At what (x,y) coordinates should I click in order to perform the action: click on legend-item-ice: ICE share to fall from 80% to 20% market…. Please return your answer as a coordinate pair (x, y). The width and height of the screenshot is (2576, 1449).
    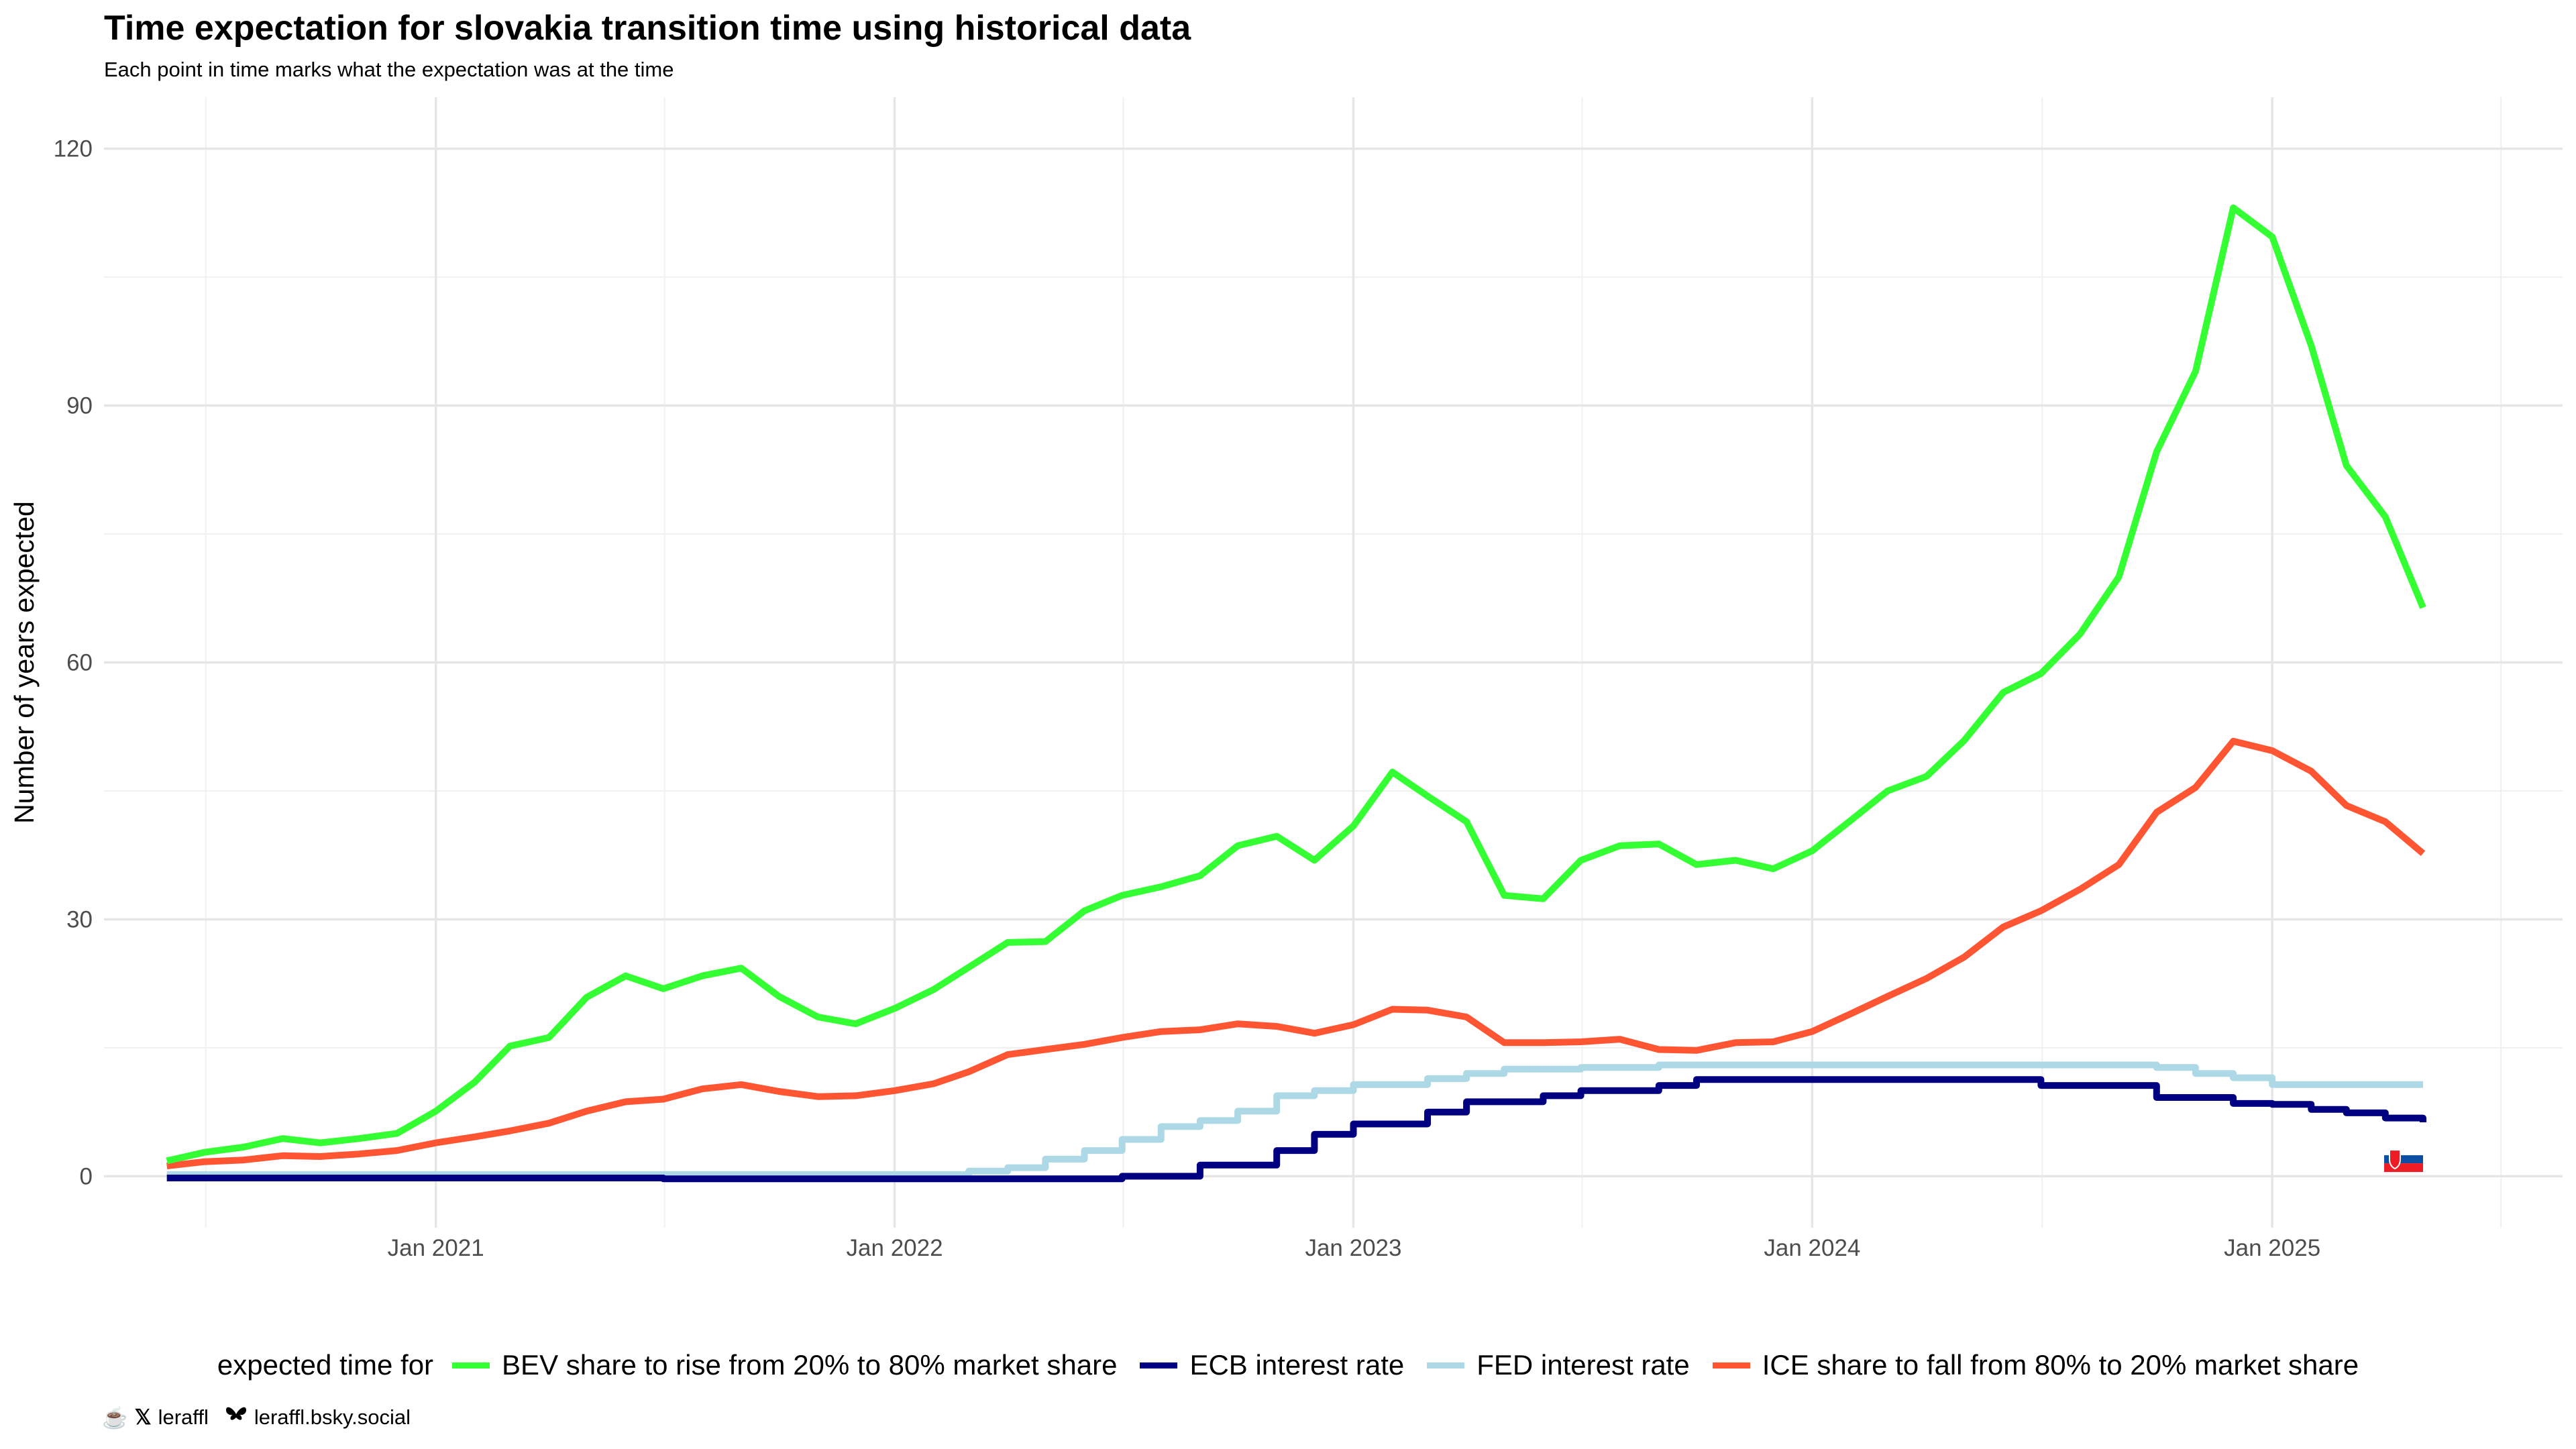
    Looking at the image, I should click on (2035, 1365).